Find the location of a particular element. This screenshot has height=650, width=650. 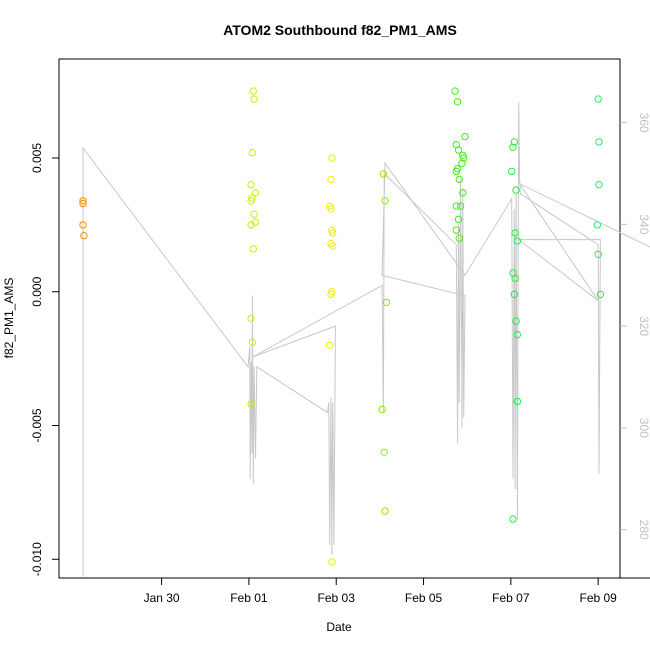

x-tick-label: Feb 03 is located at coordinates (337, 598).